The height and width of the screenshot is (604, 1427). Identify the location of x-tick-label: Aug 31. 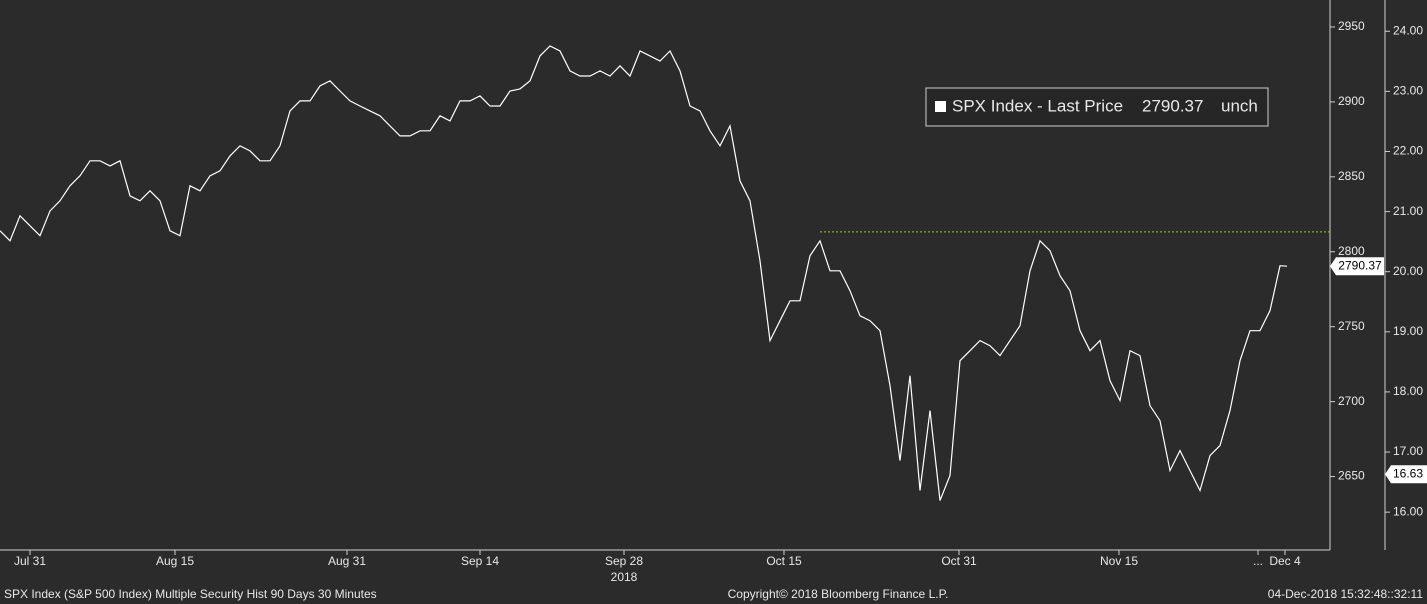
(347, 561).